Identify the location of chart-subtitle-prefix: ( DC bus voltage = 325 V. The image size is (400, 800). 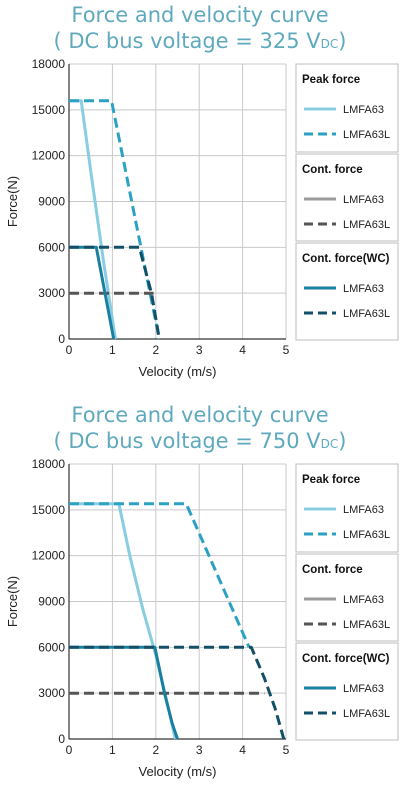
(187, 41).